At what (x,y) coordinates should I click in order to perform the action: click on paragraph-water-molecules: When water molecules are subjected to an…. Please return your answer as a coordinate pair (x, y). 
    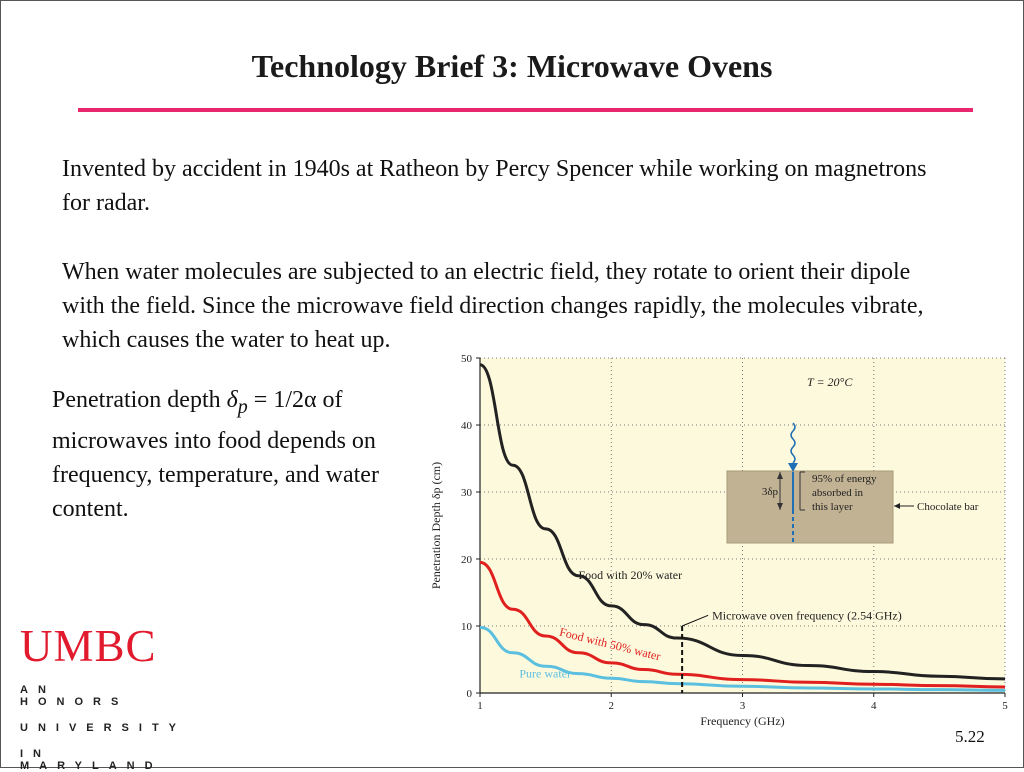
    Looking at the image, I should click on (493, 306).